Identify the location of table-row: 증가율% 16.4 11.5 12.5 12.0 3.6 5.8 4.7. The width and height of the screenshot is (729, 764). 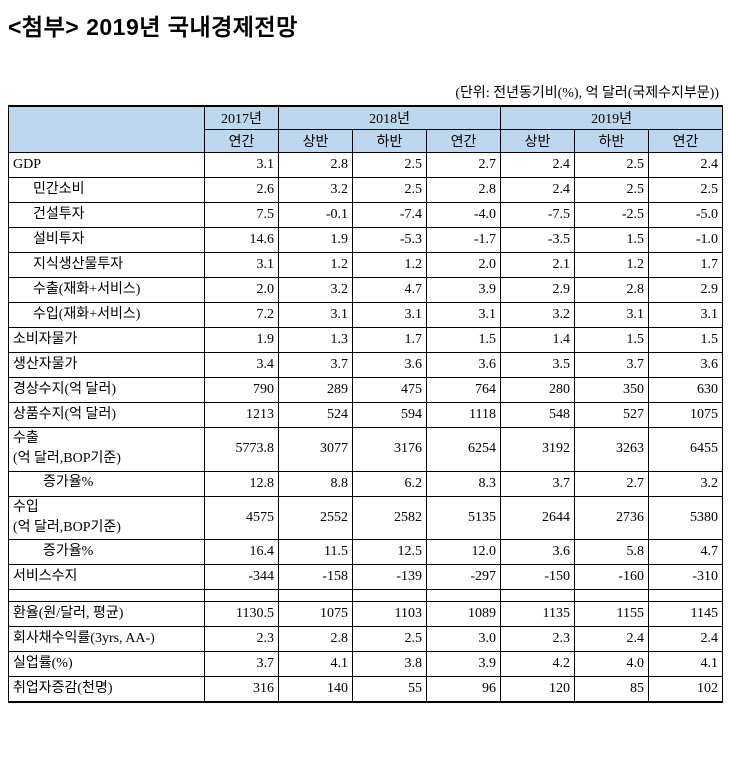
(366, 552).